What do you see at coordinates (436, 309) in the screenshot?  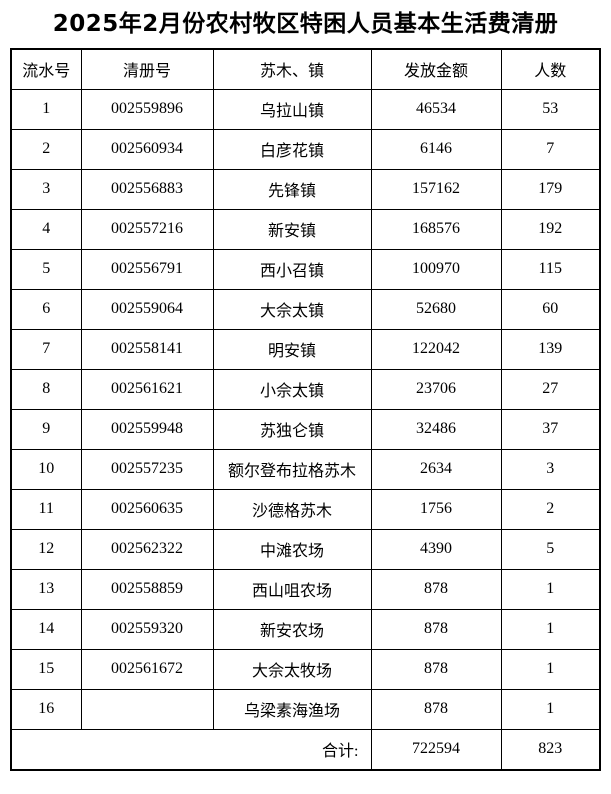 I see `cell-amount: 52680` at bounding box center [436, 309].